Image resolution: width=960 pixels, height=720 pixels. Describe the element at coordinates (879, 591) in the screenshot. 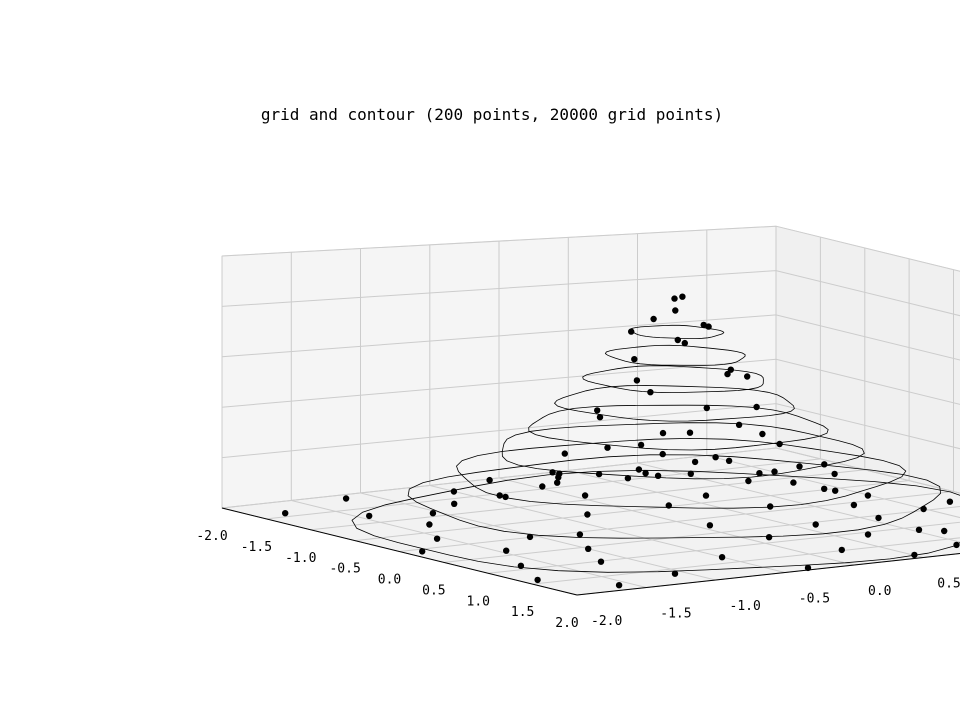

I see `y-tick-label: 0.0` at that location.